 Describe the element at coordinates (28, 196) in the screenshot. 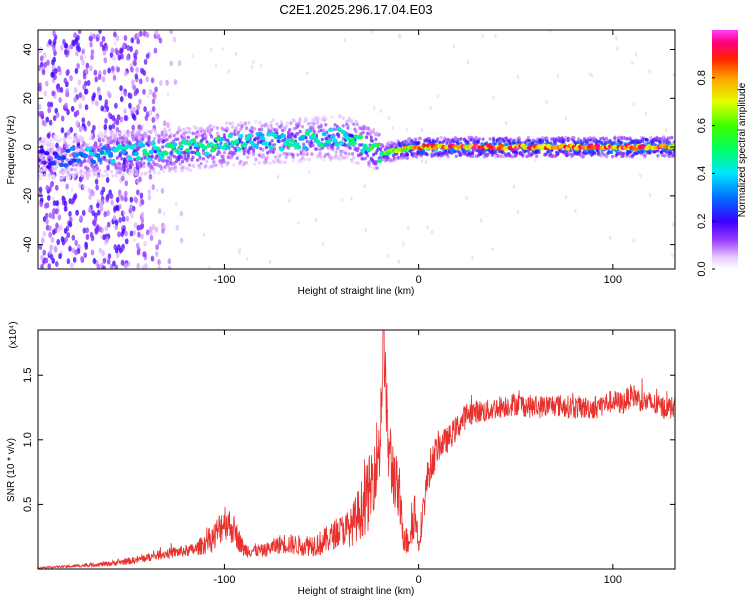

I see `spectrogram-y-tick-label: -20` at that location.